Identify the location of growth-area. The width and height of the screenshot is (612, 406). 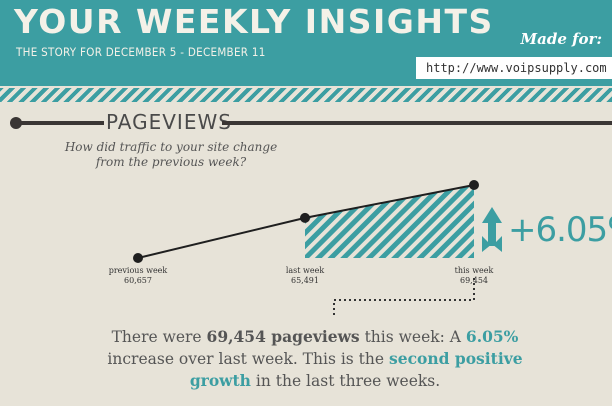
(389, 221).